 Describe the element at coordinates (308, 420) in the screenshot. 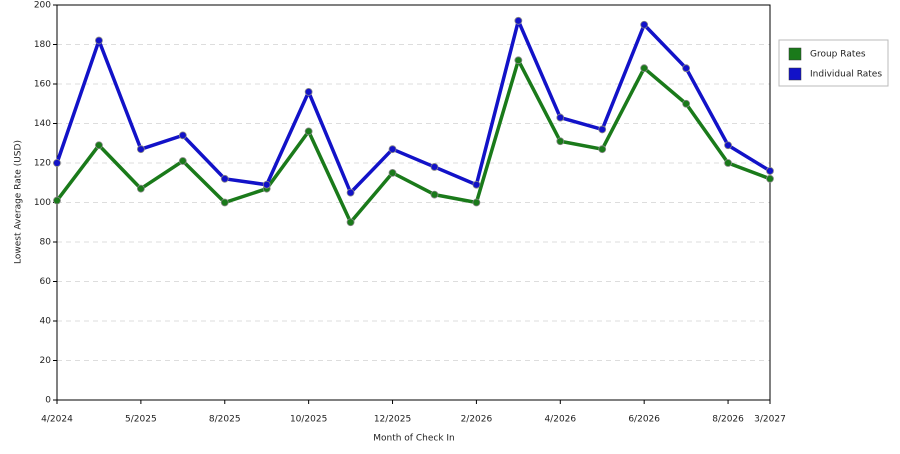

I see `x-tick-label: 10/2025` at that location.